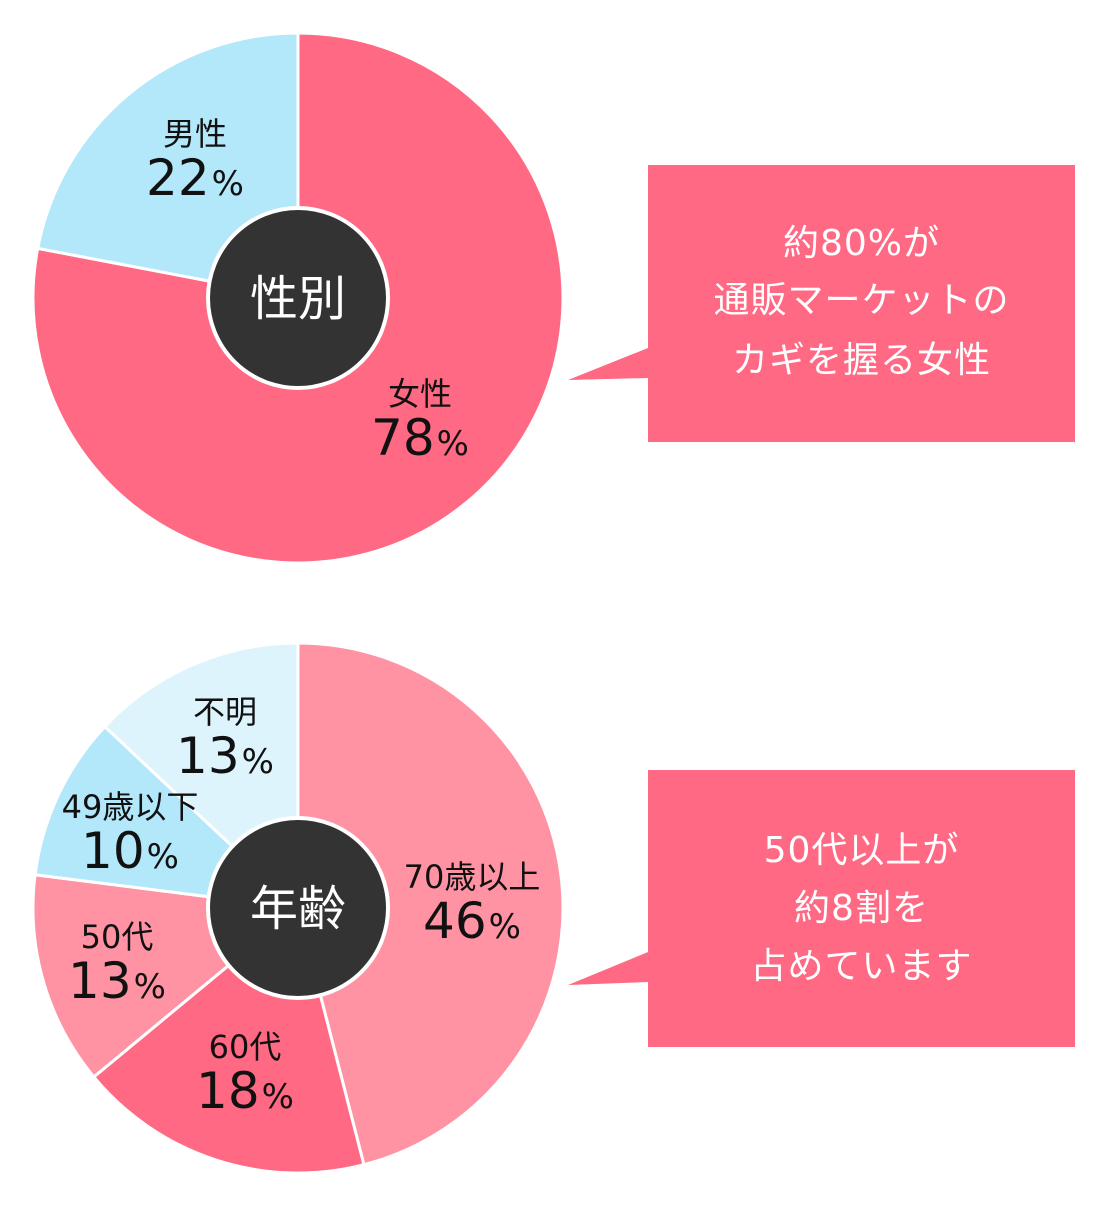 Image resolution: width=1110 pixels, height=1208 pixels. I want to click on chart-title: 年齢, so click(298, 909).